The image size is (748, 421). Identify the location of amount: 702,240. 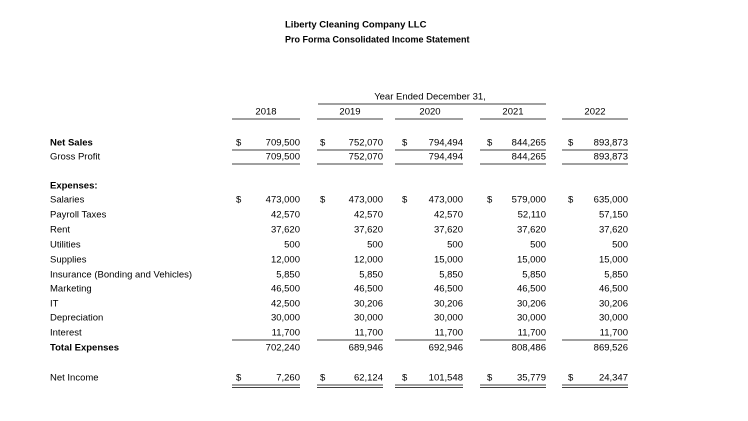
(283, 348).